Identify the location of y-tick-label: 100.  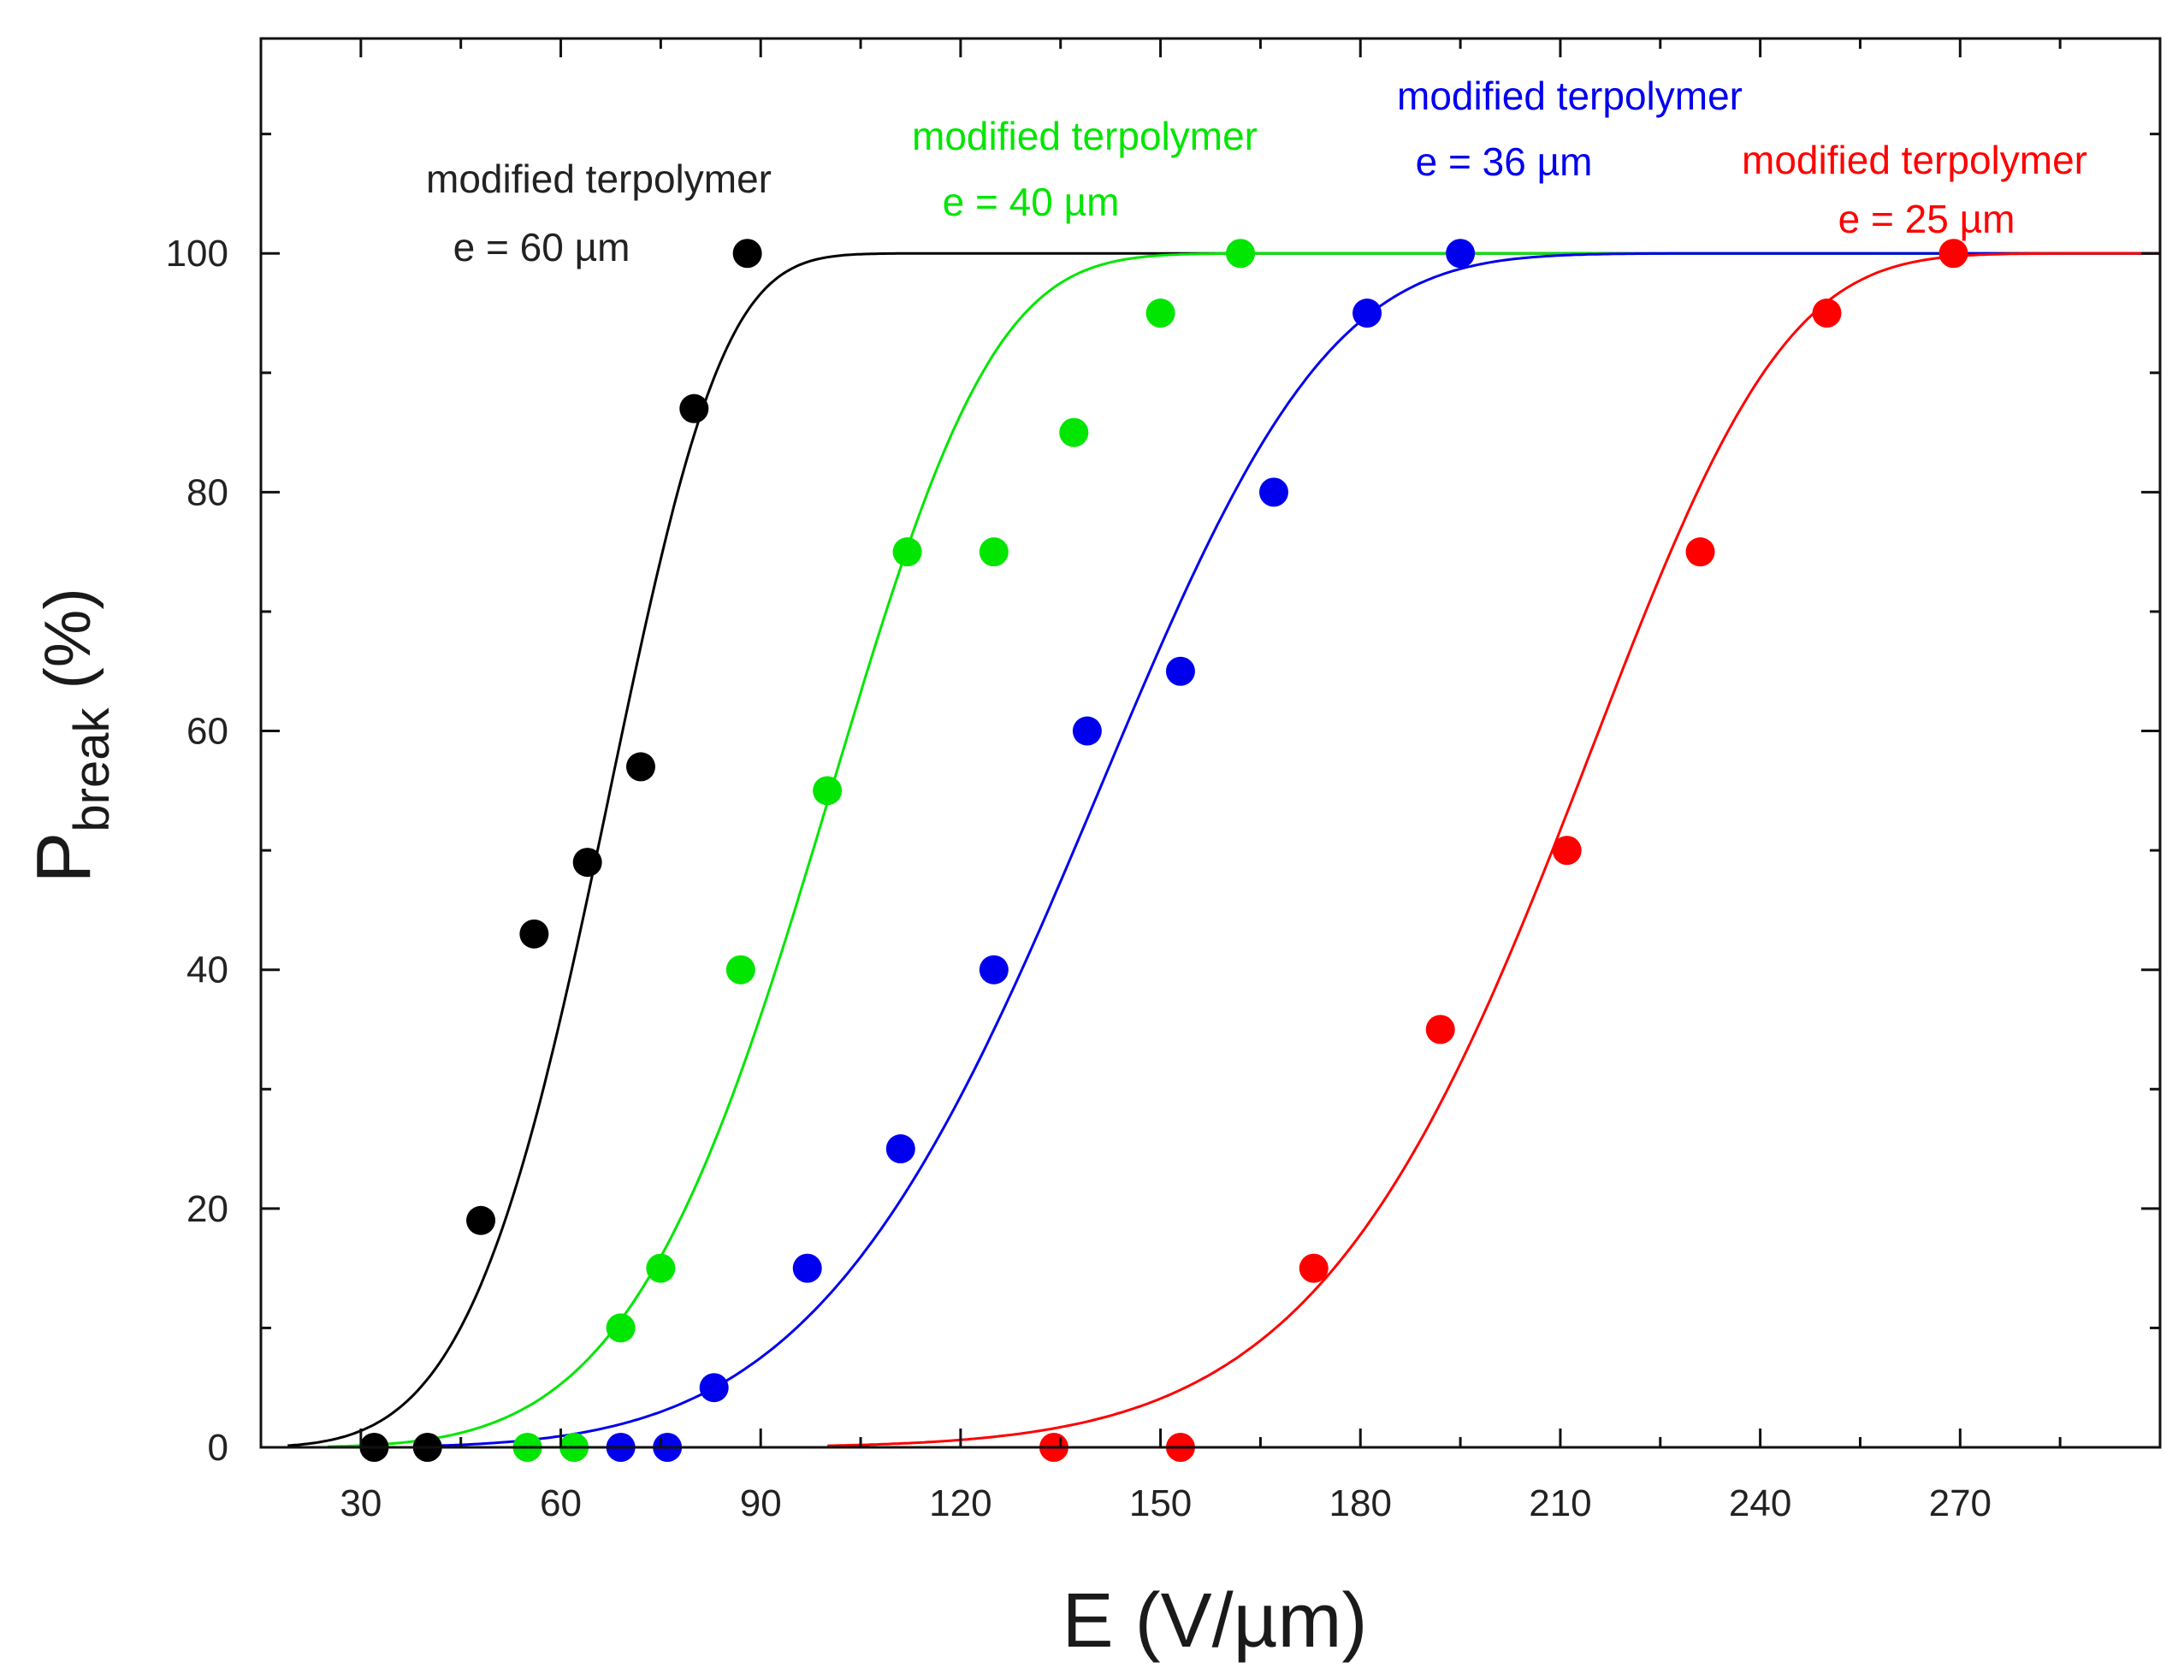
(197, 254).